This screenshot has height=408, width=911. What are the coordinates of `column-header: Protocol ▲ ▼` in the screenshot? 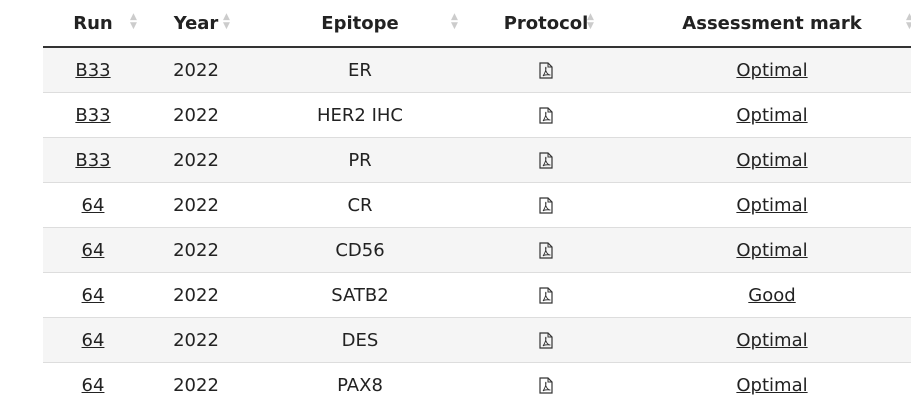 It's located at (546, 24).